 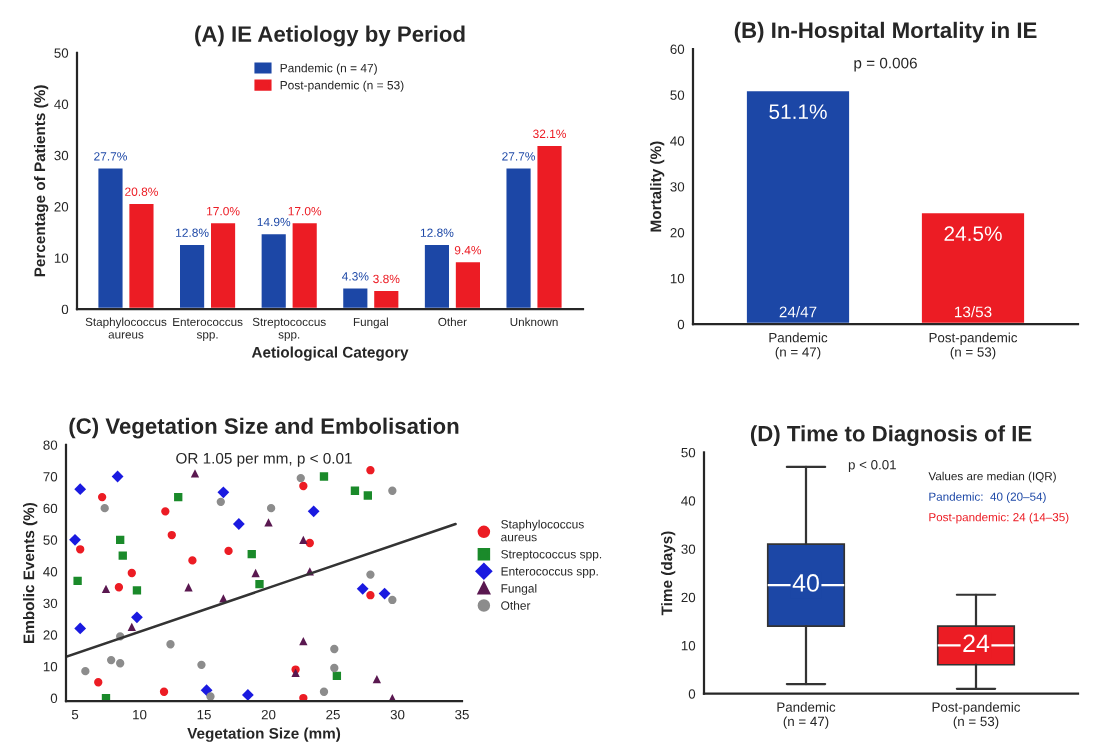 What do you see at coordinates (885, 32) in the screenshot?
I see `chart-title: (B) In-Hospital Mortality in IE` at bounding box center [885, 32].